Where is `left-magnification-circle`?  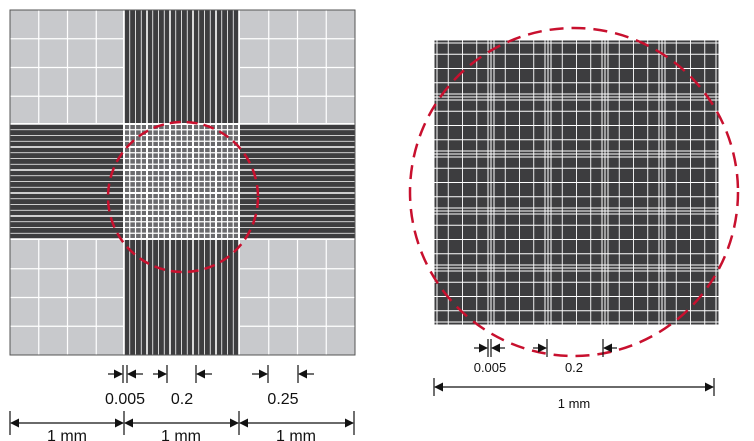
left-magnification-circle is located at coordinates (183, 197).